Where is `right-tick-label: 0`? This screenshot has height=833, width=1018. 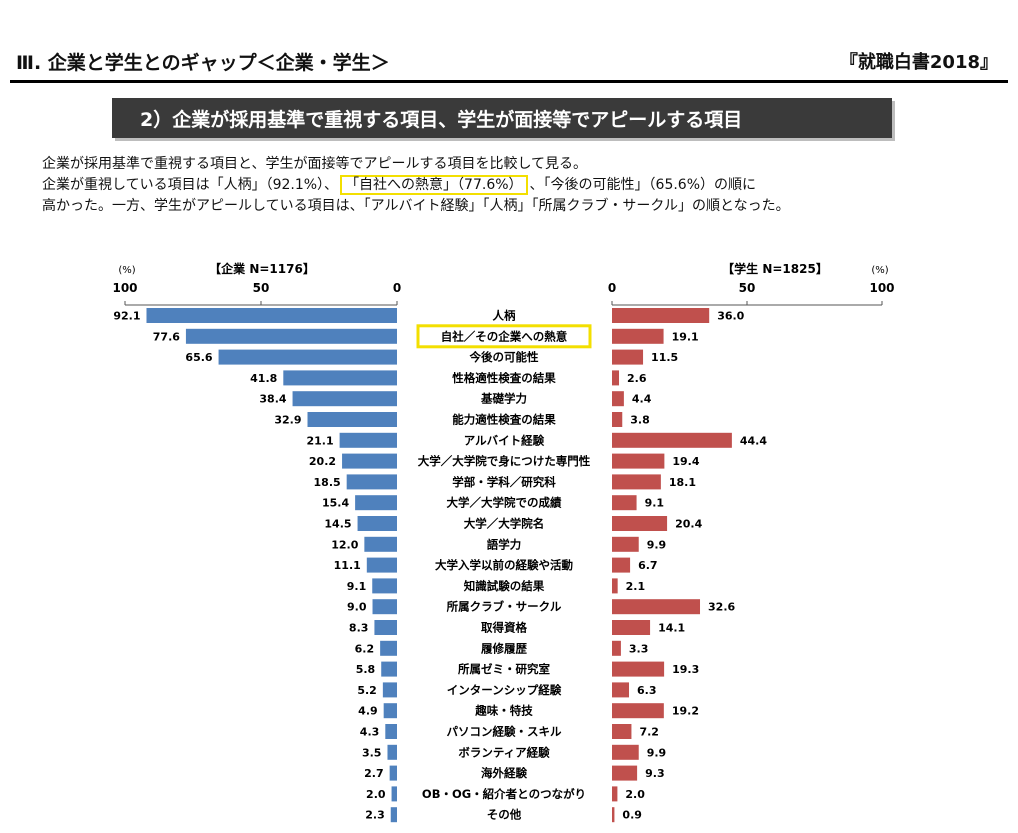 right-tick-label: 0 is located at coordinates (612, 288).